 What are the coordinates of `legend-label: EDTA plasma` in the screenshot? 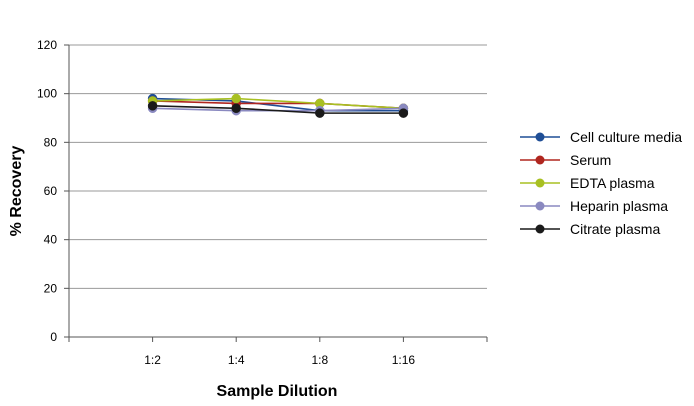 It's located at (612, 183).